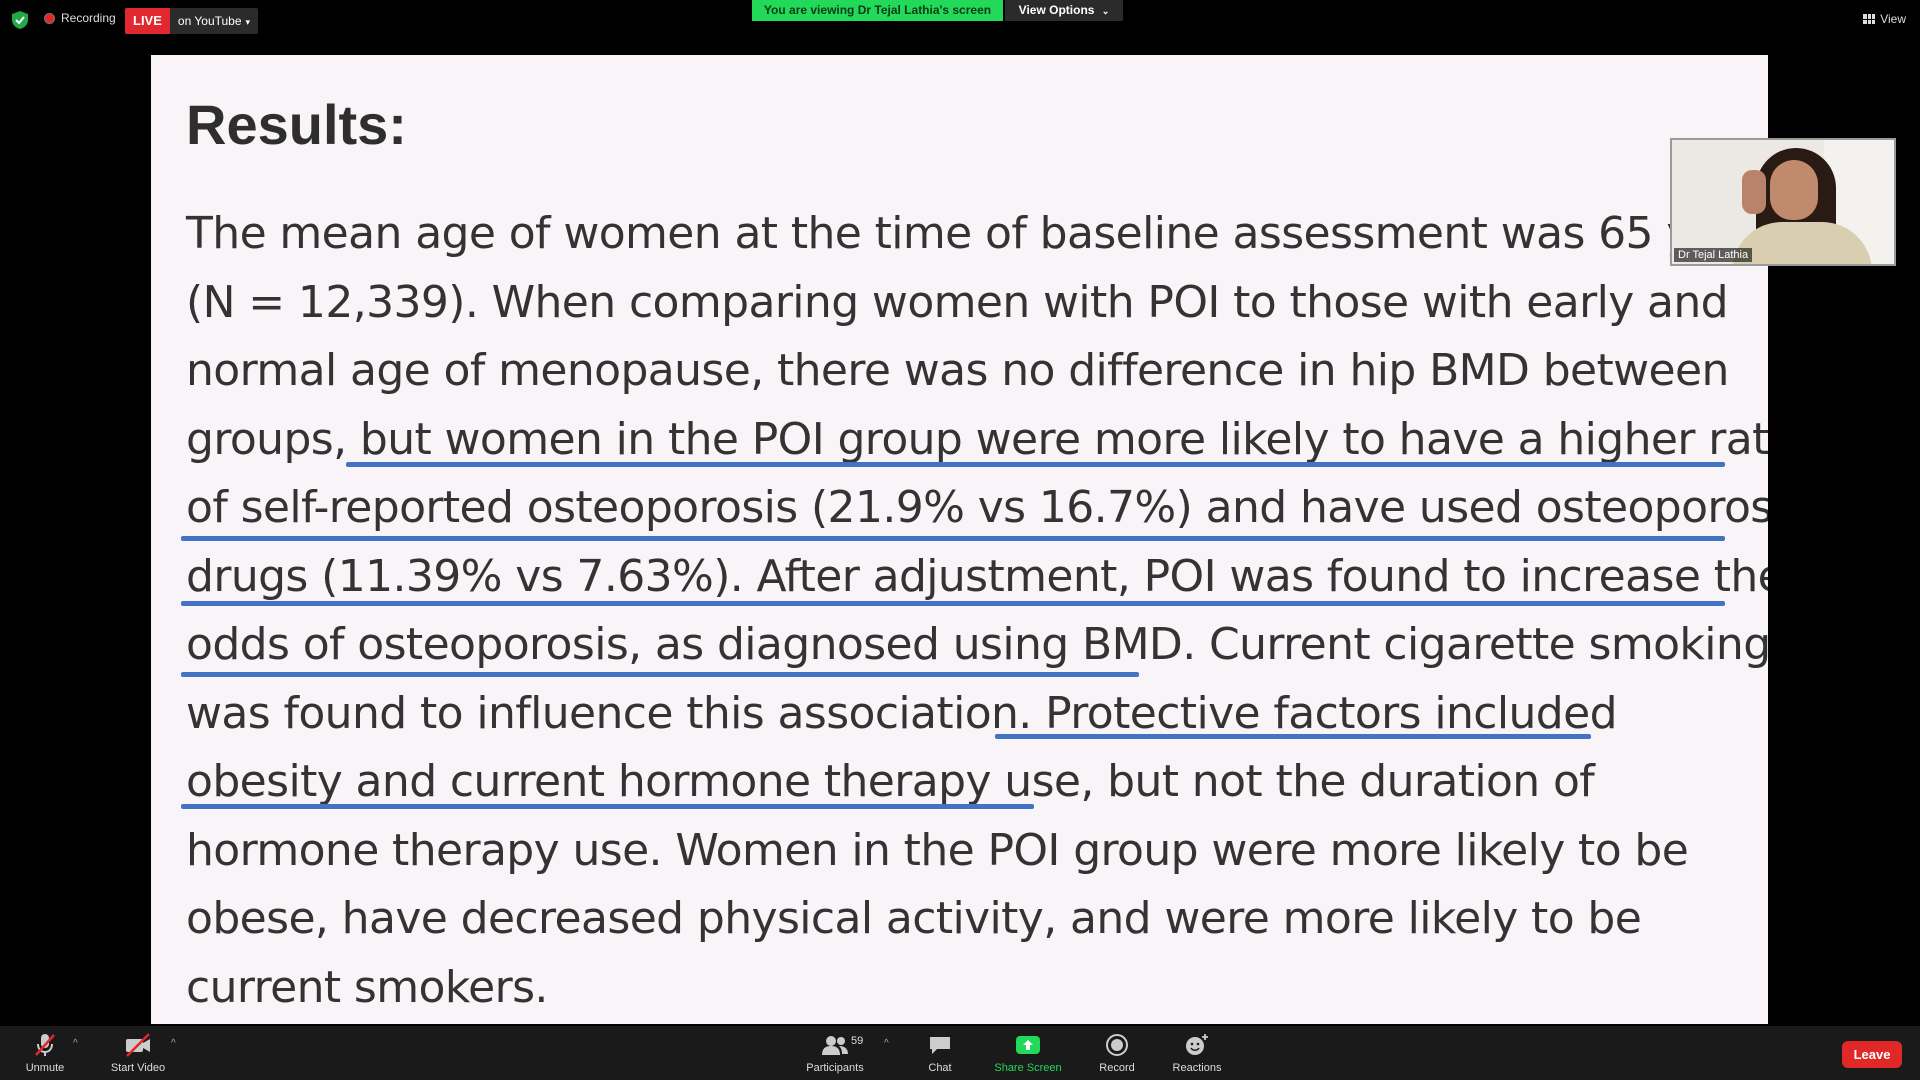  I want to click on microphone-muted-icon, so click(45, 1045).